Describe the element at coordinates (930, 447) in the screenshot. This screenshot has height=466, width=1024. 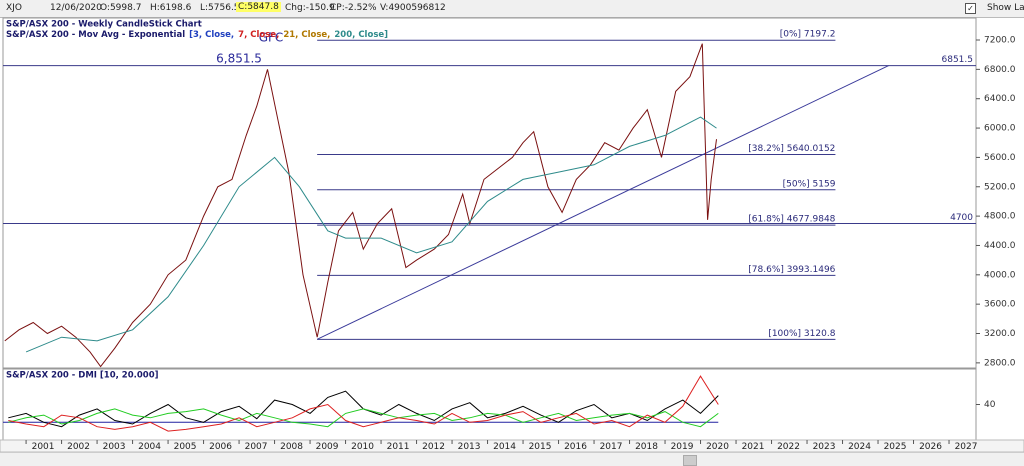
I see `x-tick-label: 2026` at that location.